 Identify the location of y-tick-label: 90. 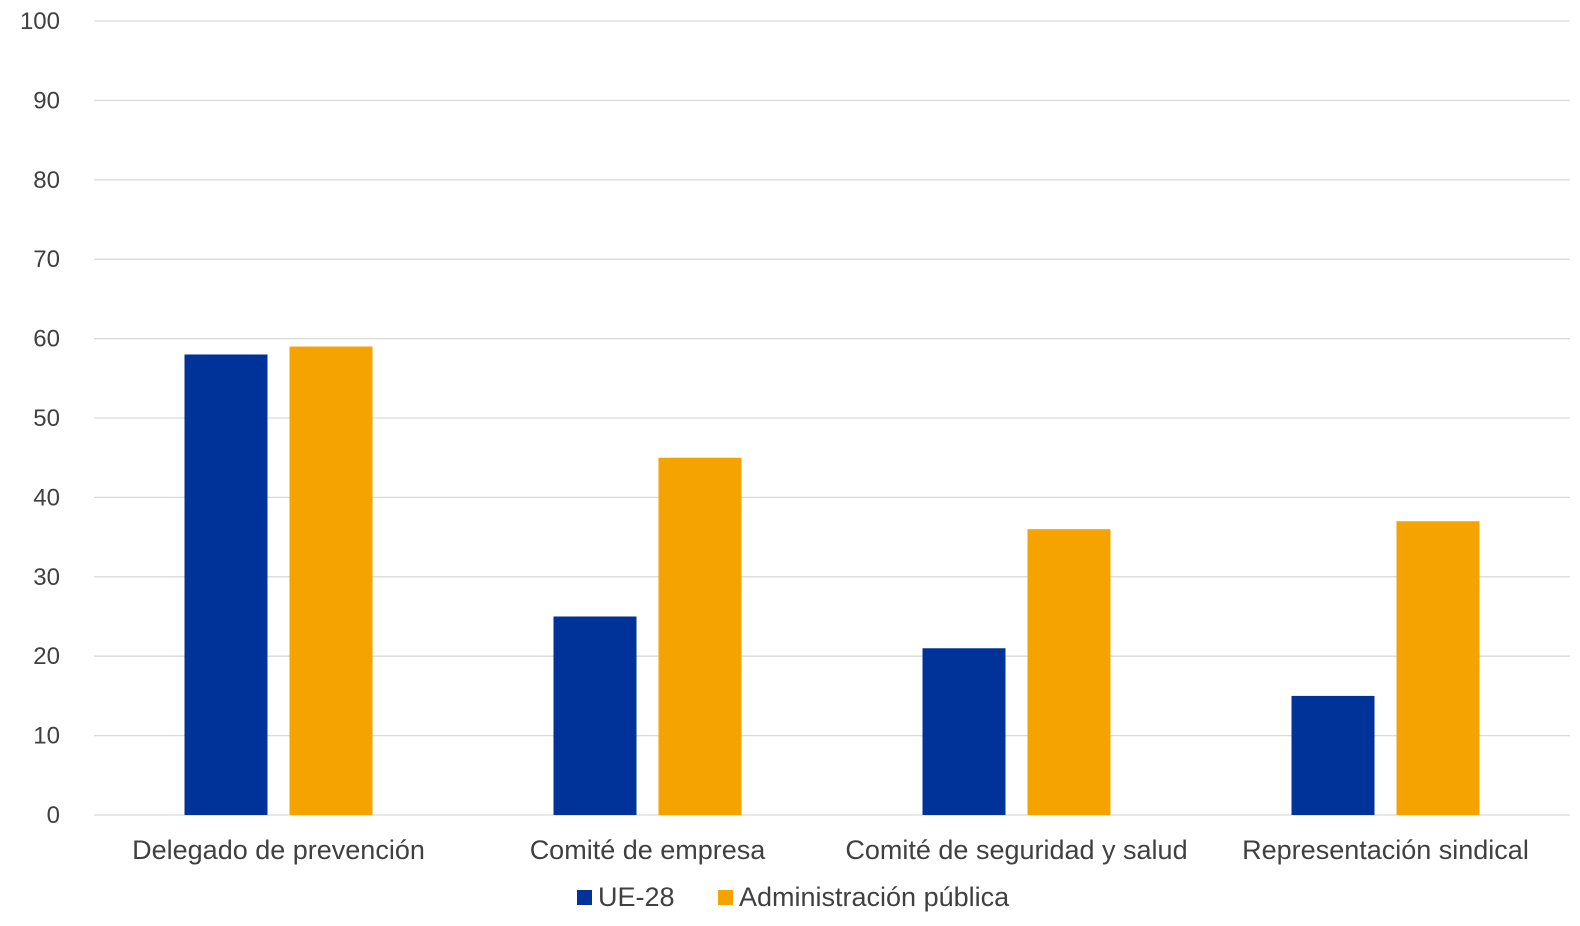
(46, 100).